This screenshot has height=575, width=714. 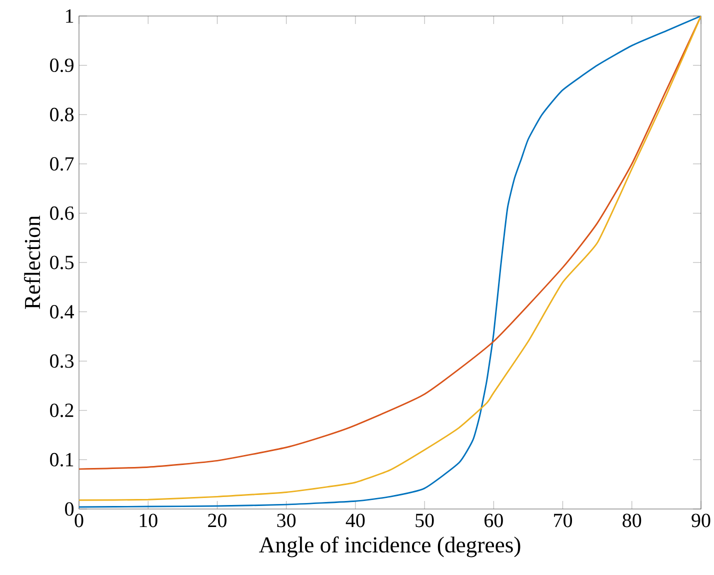 I want to click on x-tick-label: 10, so click(x=149, y=521).